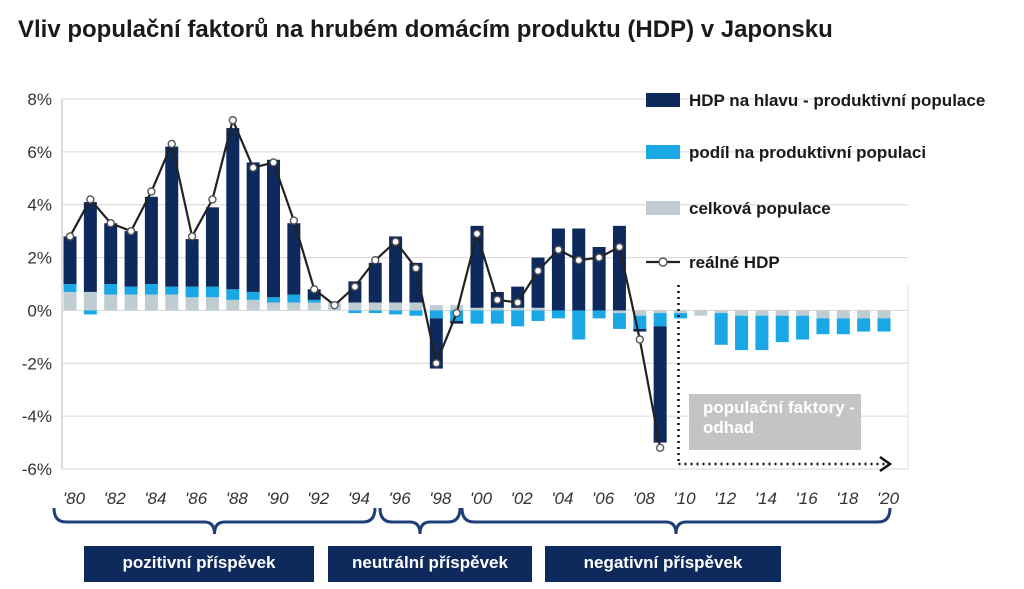 The height and width of the screenshot is (589, 1024). I want to click on x-tick-label: '16, so click(807, 498).